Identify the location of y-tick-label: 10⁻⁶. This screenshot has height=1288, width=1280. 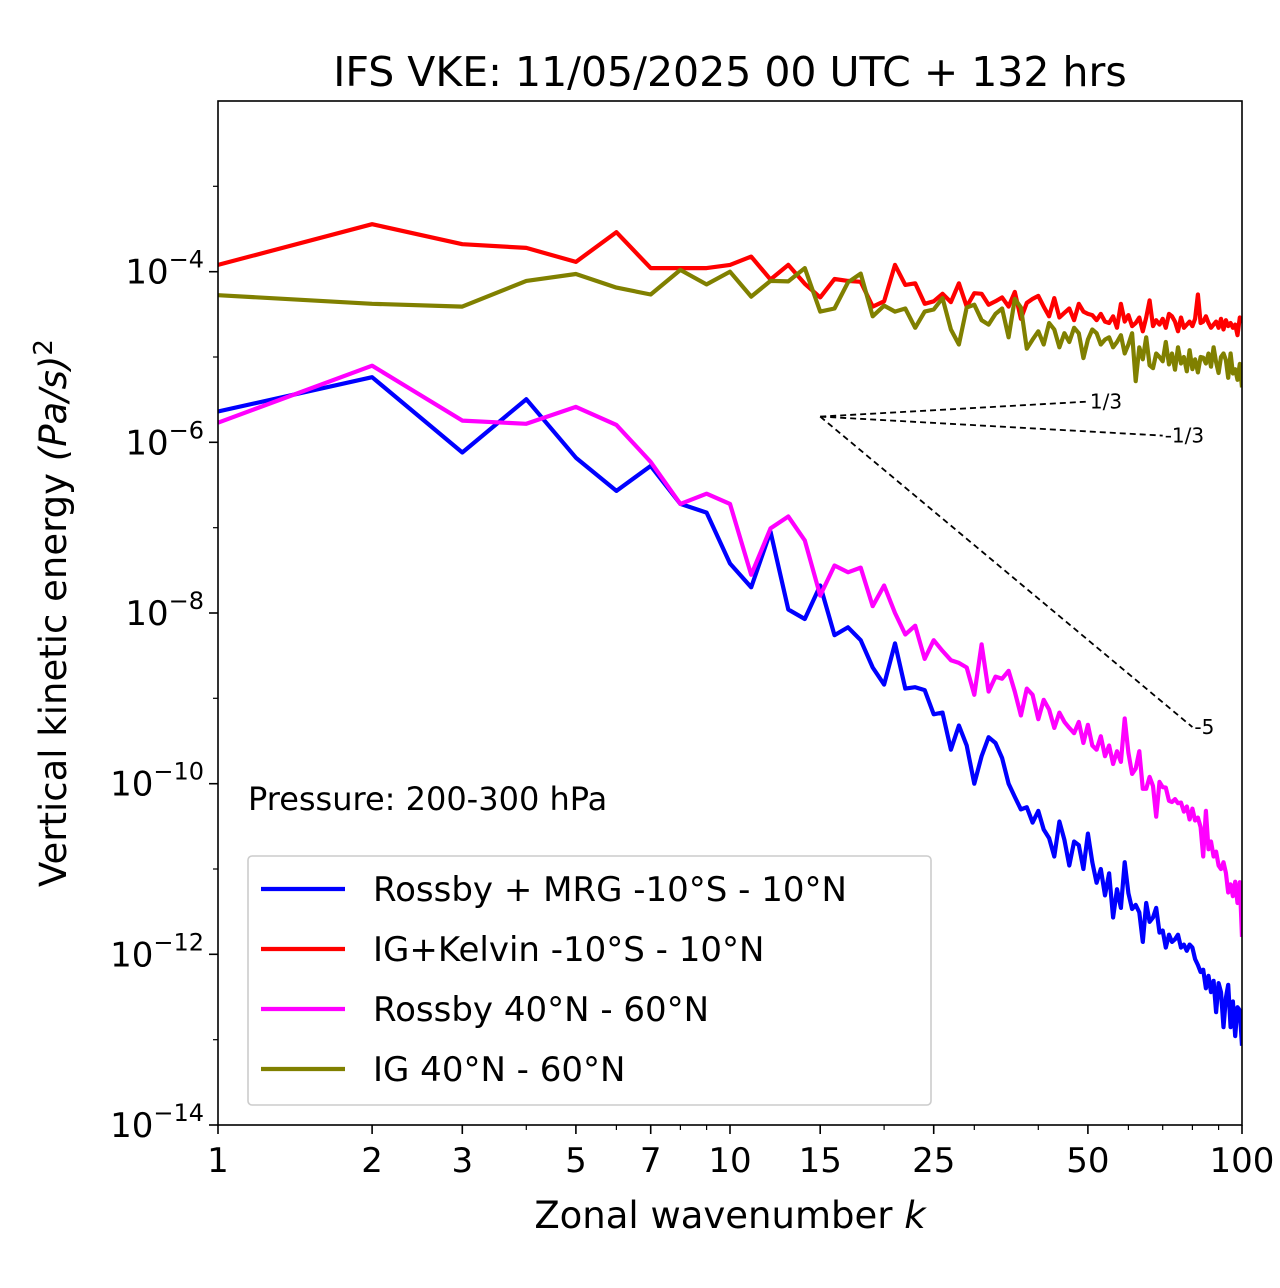
(164, 439).